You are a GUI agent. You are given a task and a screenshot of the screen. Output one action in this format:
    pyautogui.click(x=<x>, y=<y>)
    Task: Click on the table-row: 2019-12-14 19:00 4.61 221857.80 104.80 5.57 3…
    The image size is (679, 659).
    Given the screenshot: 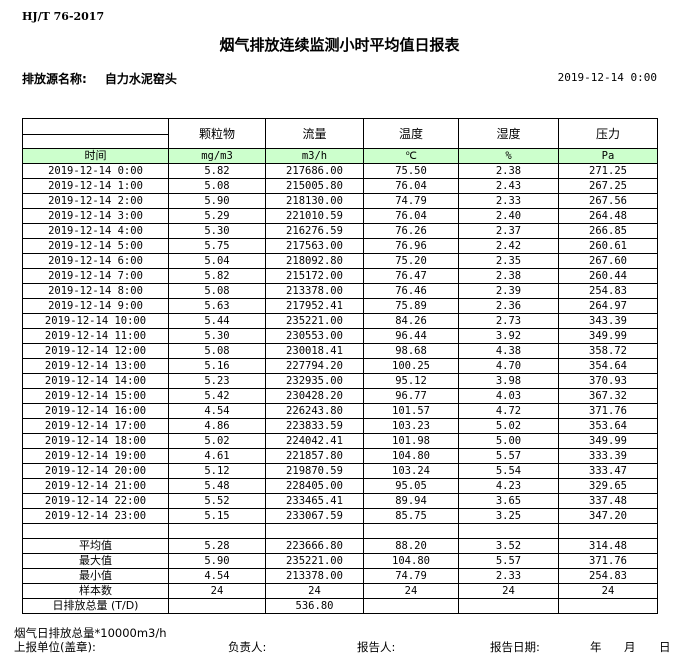 What is the action you would take?
    pyautogui.click(x=340, y=456)
    